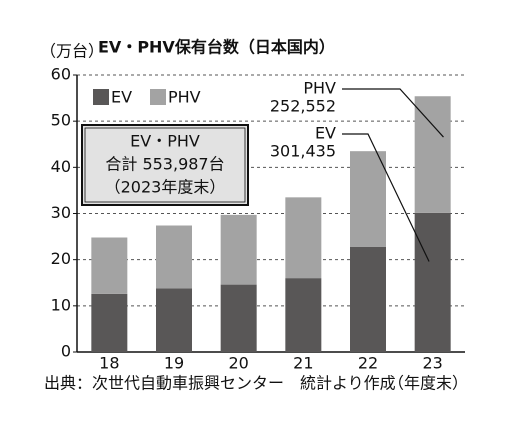 The width and height of the screenshot is (506, 443). Describe the element at coordinates (184, 97) in the screenshot. I see `legend-label: PHV` at that location.